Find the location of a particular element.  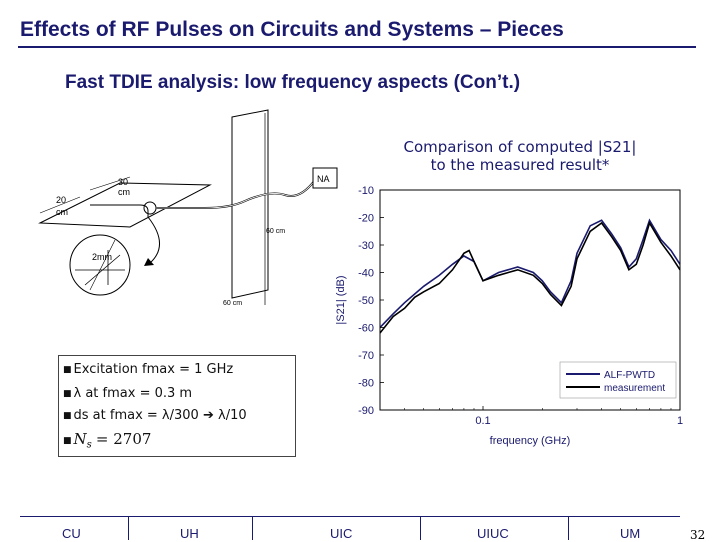

bullet-ds-text-2: λ/10 is located at coordinates (232, 415).